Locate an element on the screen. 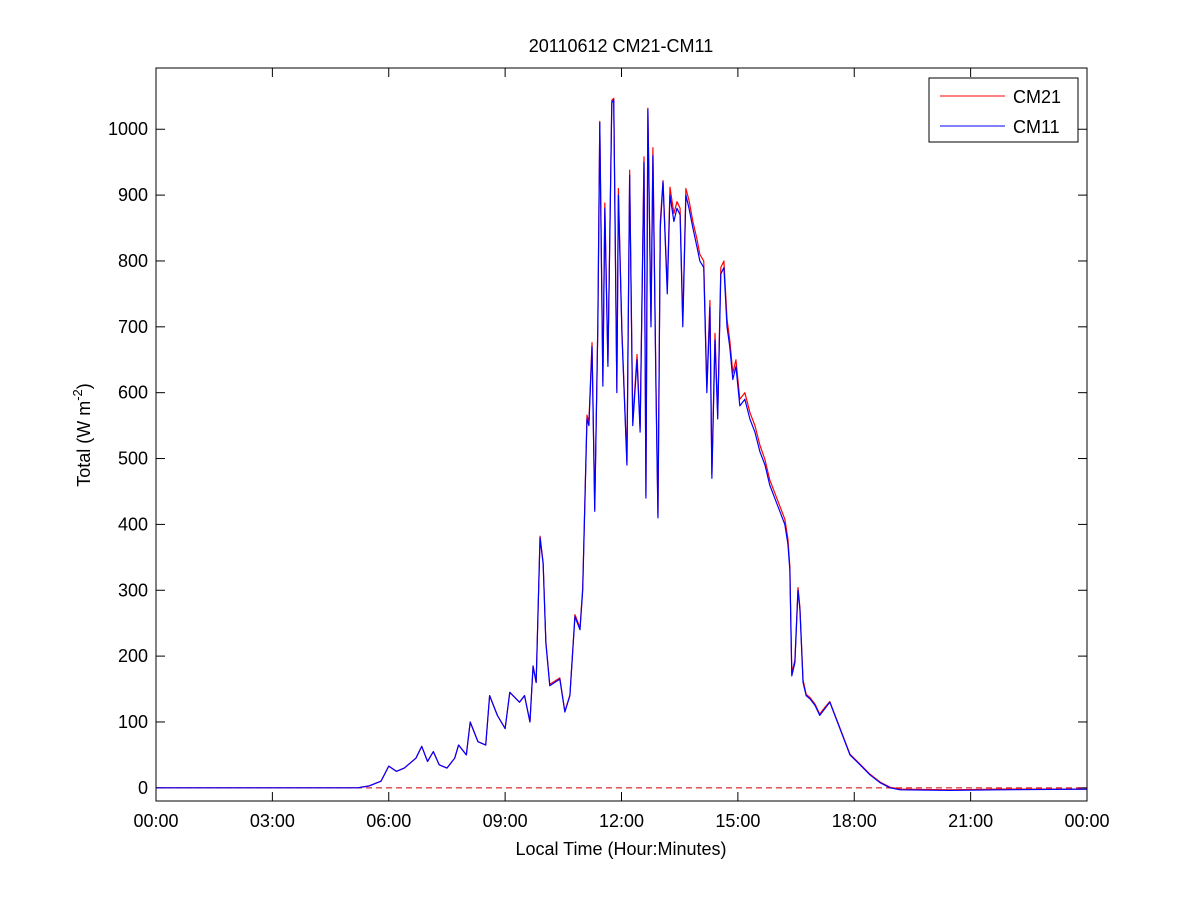 The image size is (1201, 906). x-tick-label: 09:00 is located at coordinates (505, 821).